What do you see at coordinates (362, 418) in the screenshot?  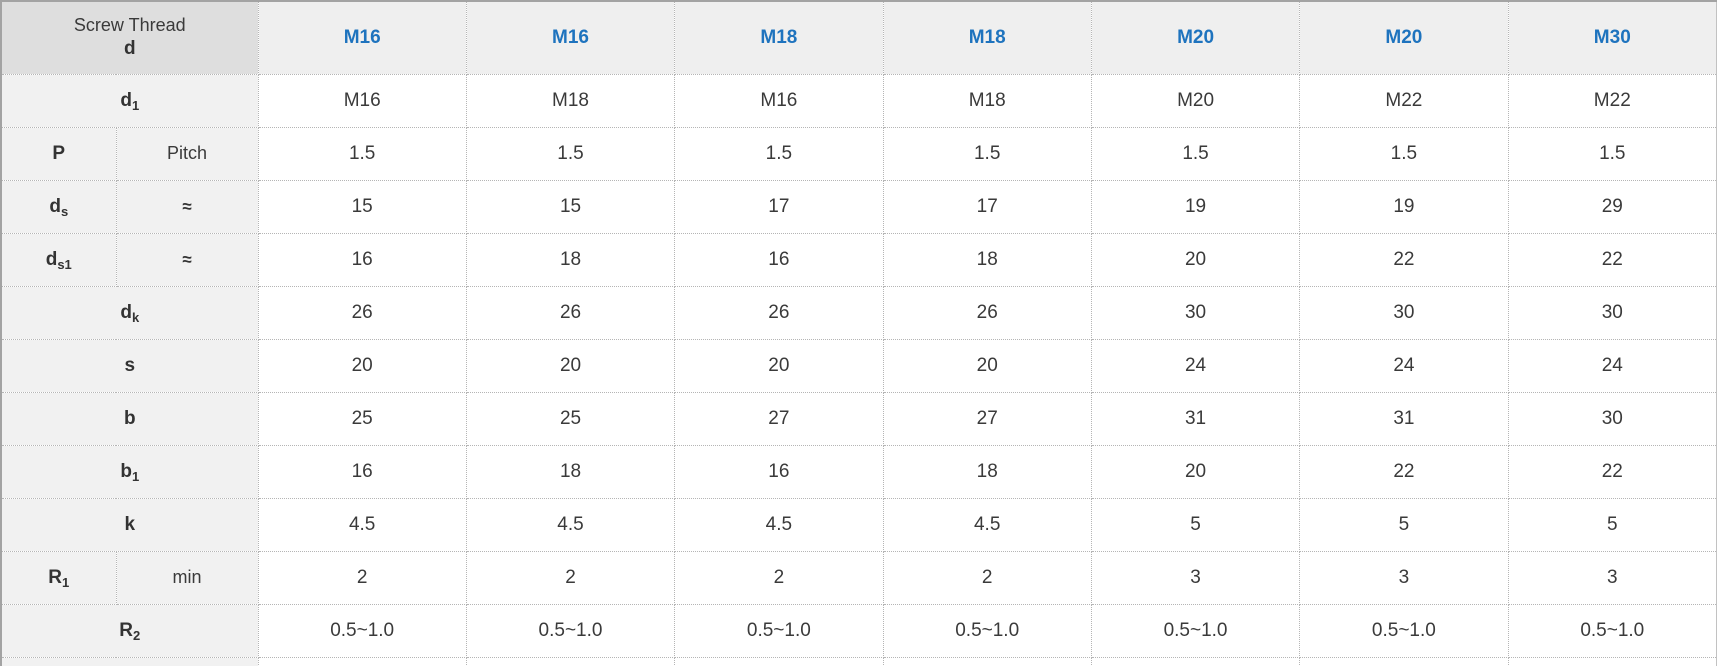 I see `value-cell: 25` at bounding box center [362, 418].